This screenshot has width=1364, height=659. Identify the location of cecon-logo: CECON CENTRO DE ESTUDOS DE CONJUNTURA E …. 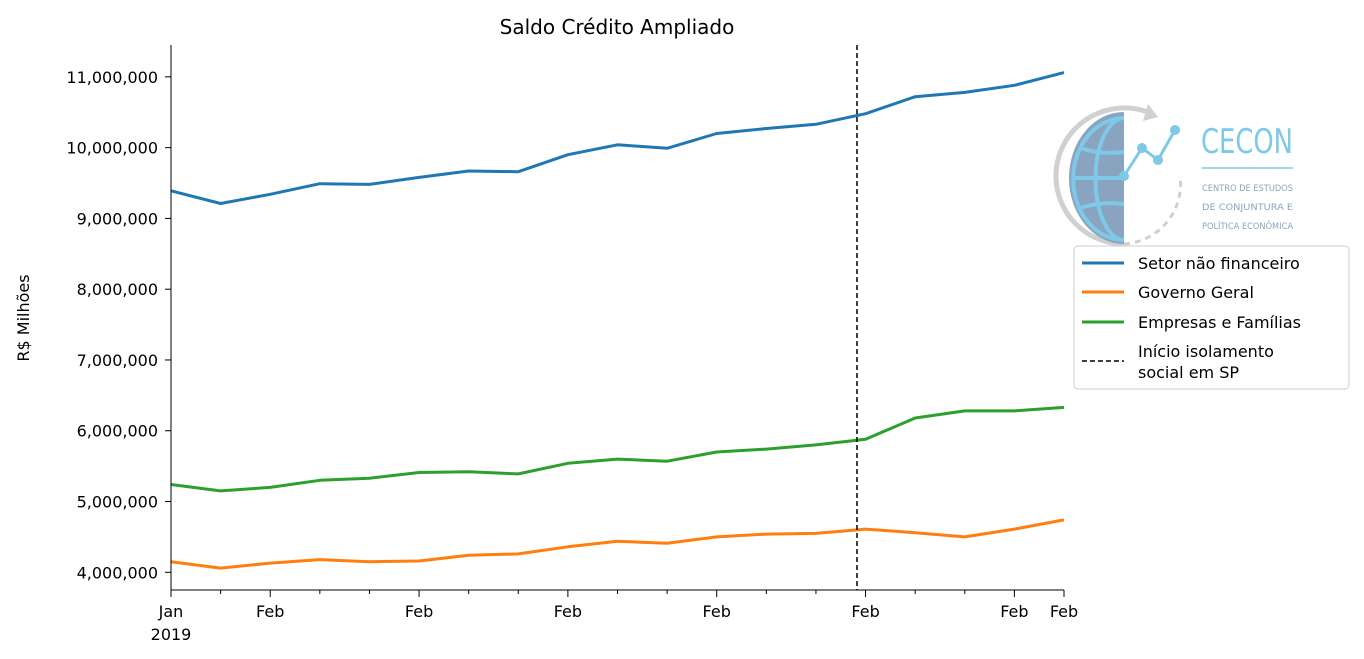
(1173, 175).